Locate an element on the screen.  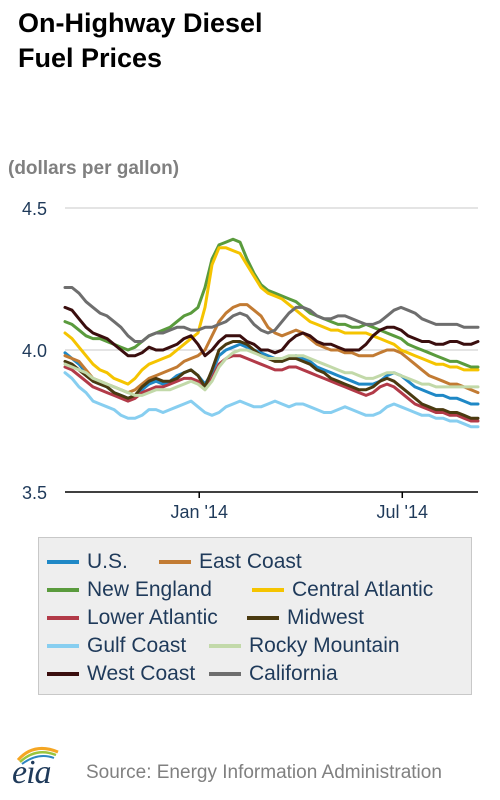
series-line-new-england is located at coordinates (271, 303).